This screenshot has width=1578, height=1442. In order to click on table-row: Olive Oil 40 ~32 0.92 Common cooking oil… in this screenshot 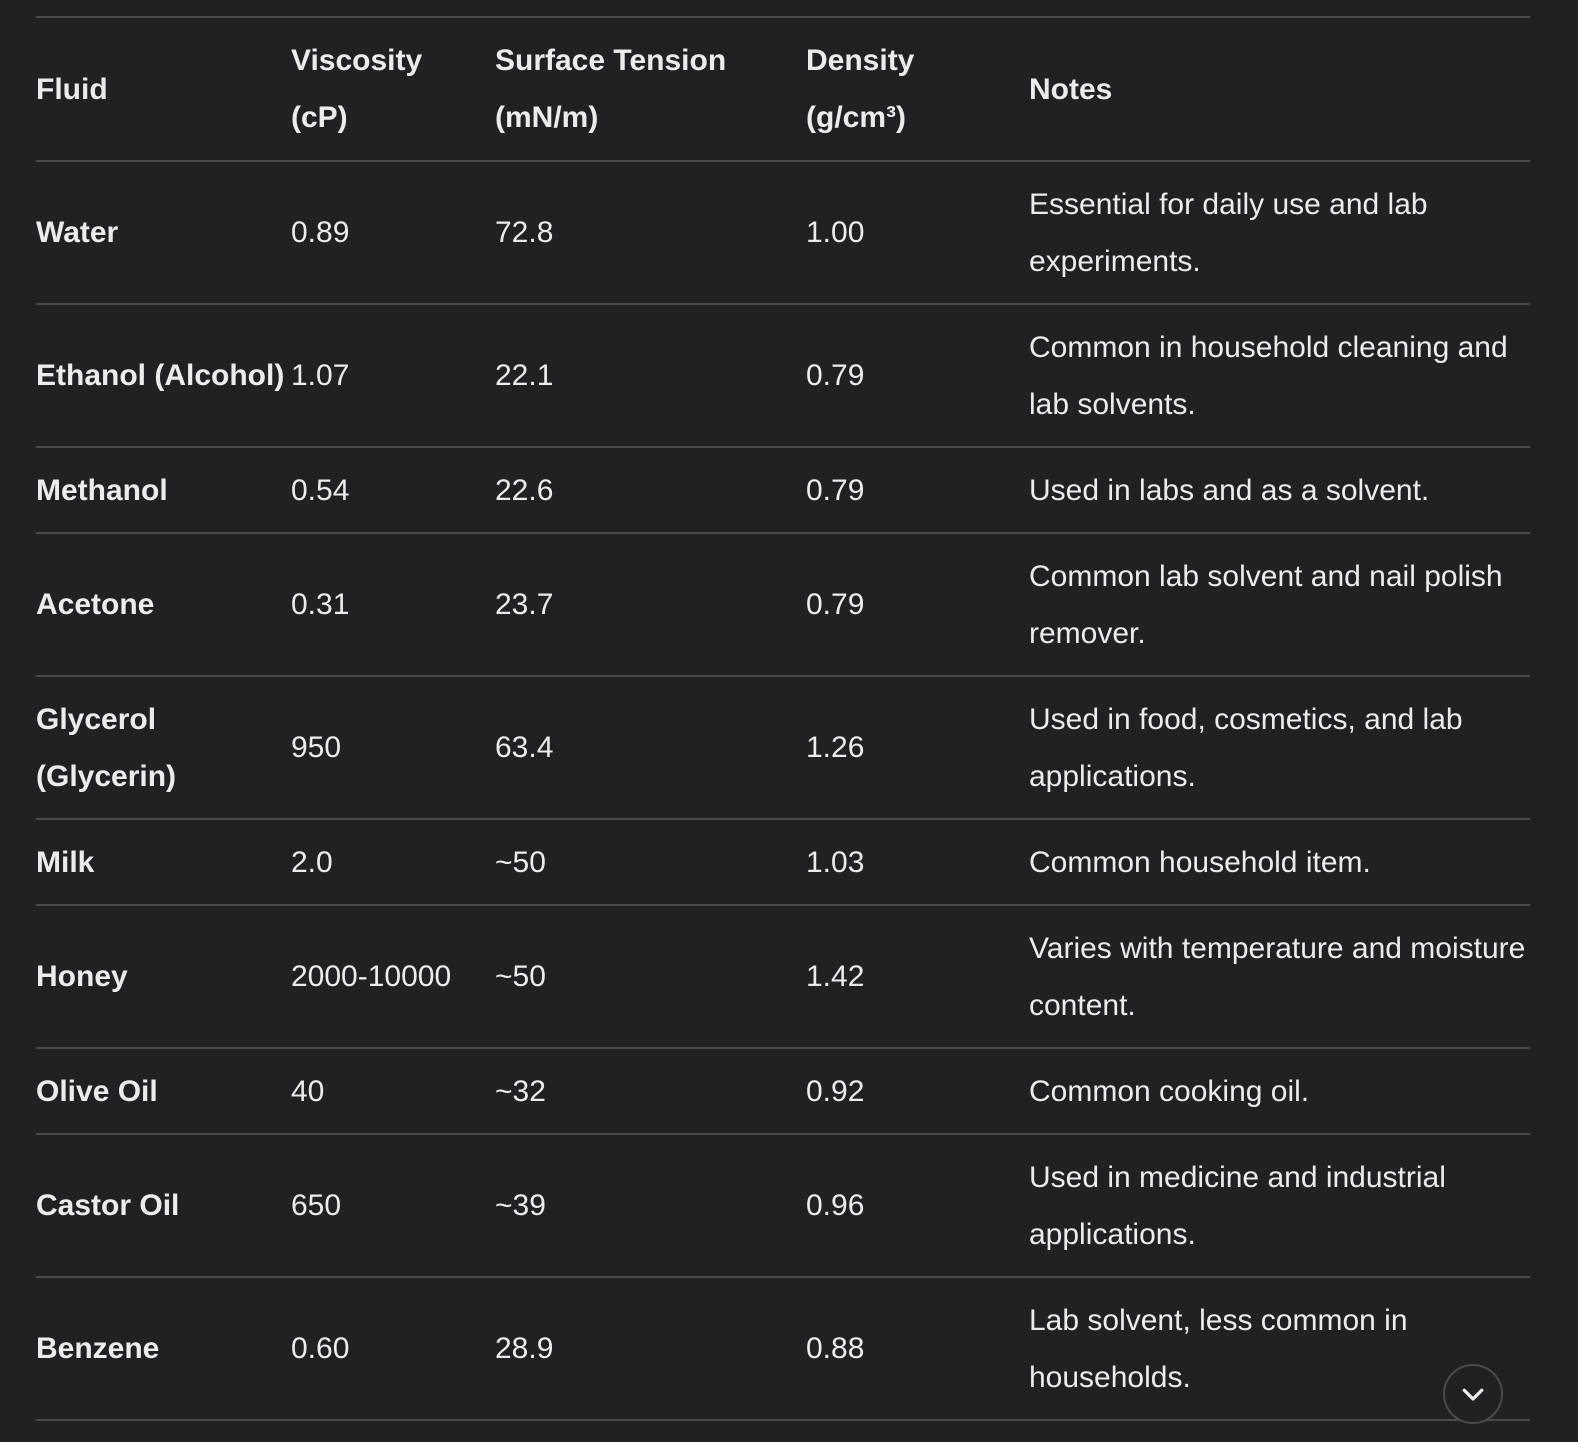, I will do `click(783, 1091)`.